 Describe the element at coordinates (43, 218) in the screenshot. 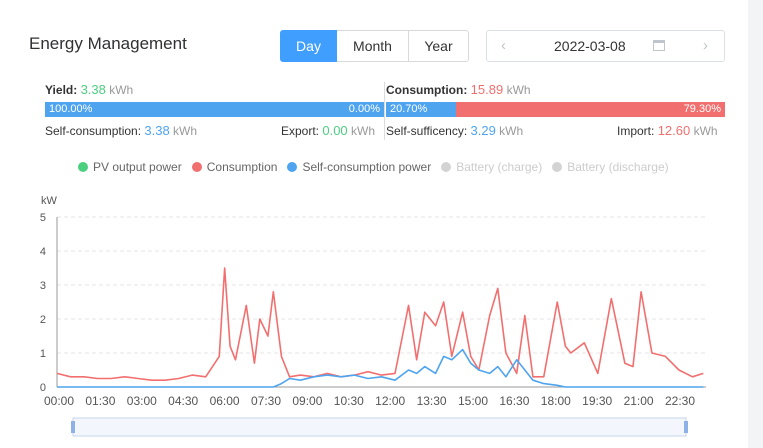

I see `y-tick-label: 5` at that location.